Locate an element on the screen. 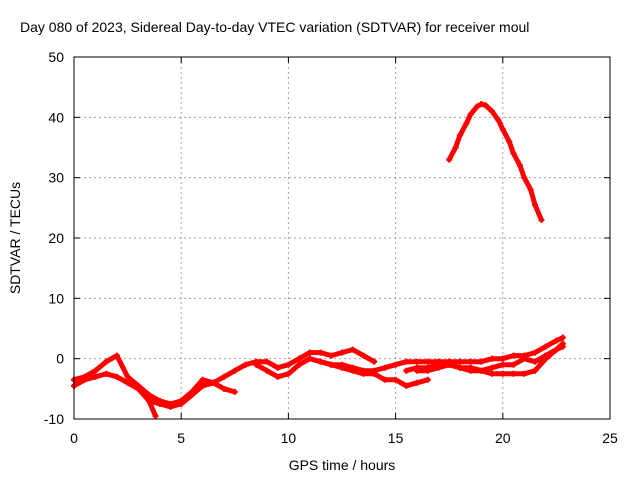 The height and width of the screenshot is (480, 640). series-track-c is located at coordinates (262, 378).